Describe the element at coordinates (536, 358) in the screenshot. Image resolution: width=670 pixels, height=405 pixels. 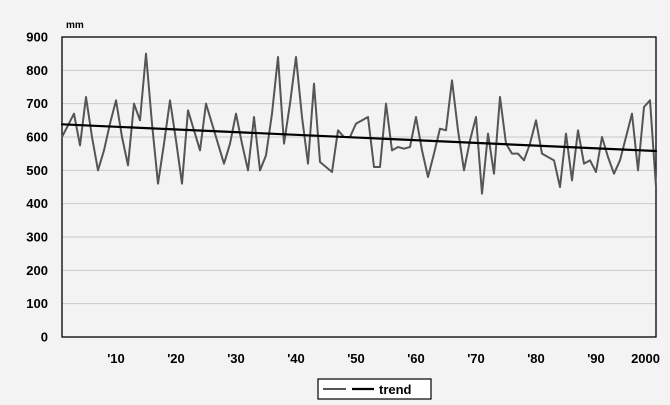
I see `x-tick-label: '80` at that location.